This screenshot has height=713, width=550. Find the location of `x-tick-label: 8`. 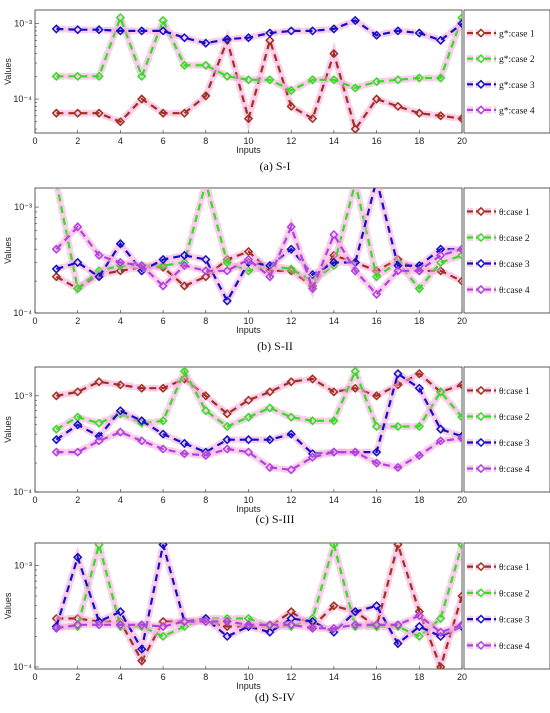

x-tick-label: 8 is located at coordinates (205, 141).